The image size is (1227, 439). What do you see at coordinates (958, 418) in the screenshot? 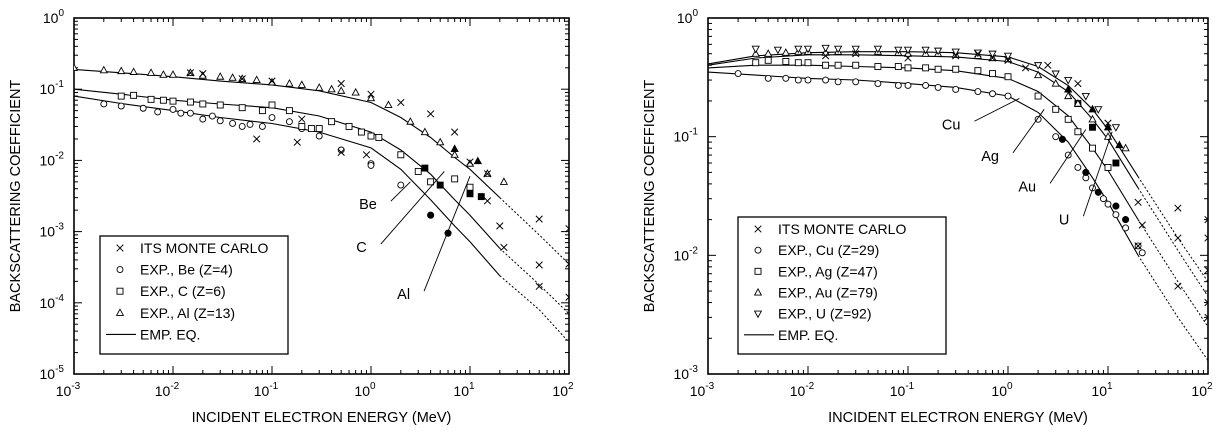
I see `x-axis-label: INCIDENT ELECTRON ENERGY (MeV)` at bounding box center [958, 418].